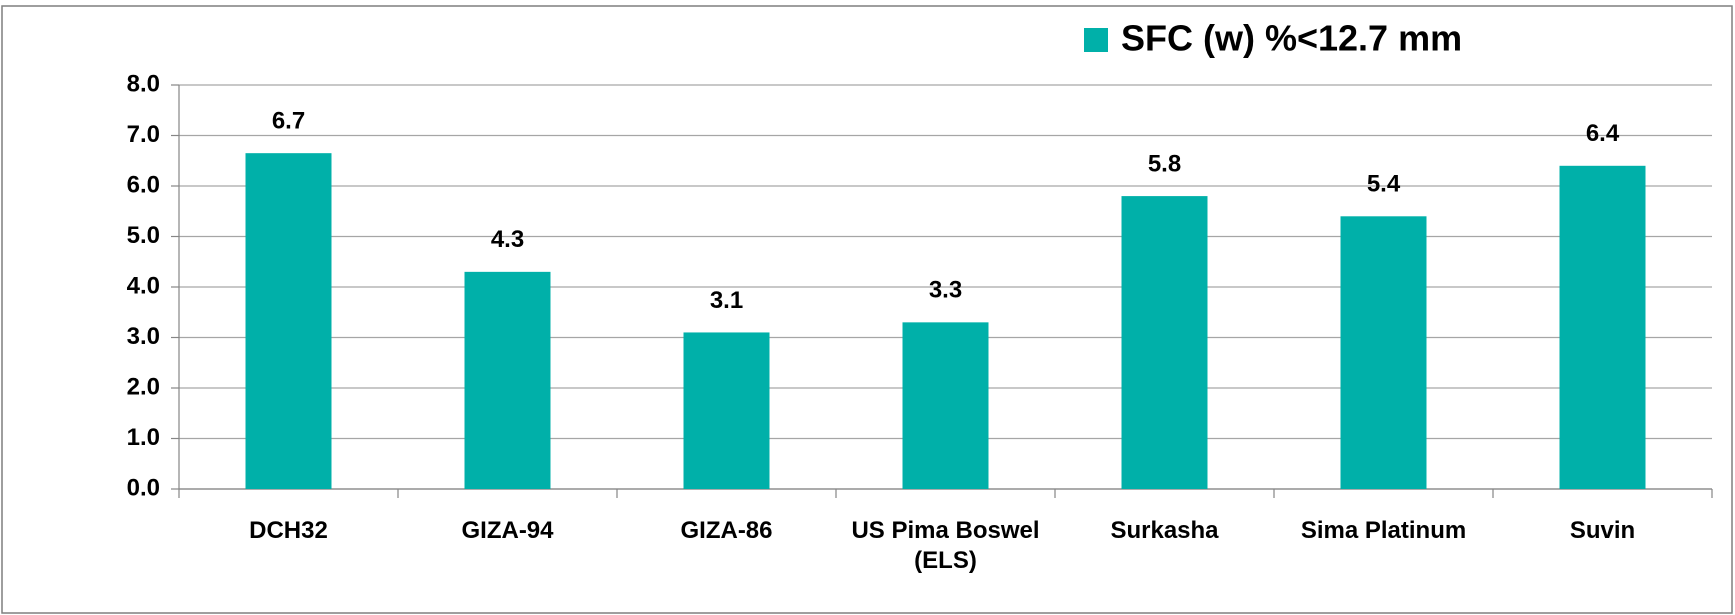 This screenshot has width=1735, height=615. I want to click on data-label: 6.7, so click(288, 121).